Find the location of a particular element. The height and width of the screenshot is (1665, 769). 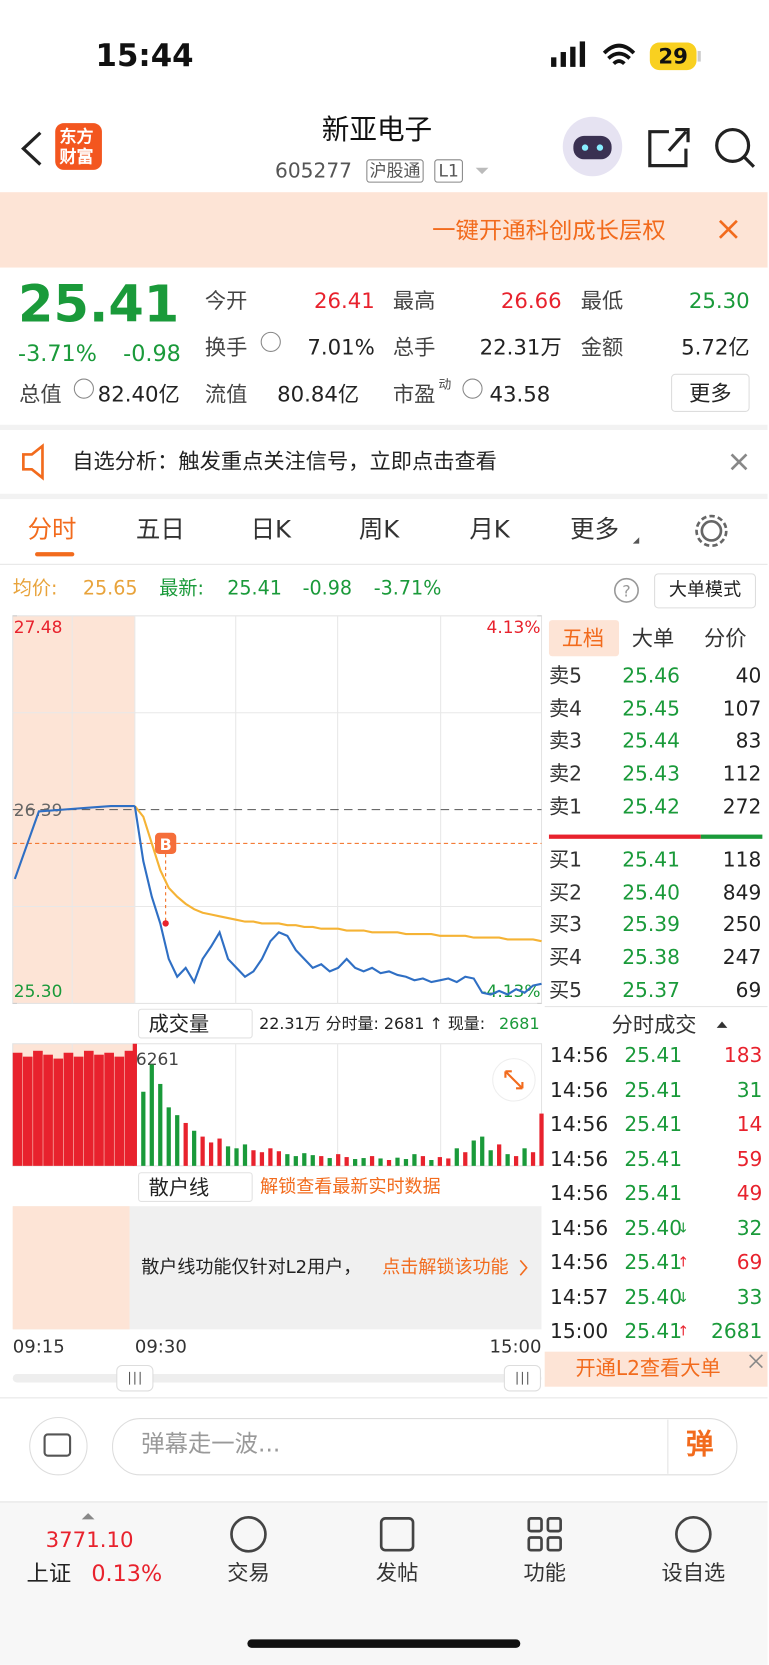

auction-shade is located at coordinates (71, 1268).